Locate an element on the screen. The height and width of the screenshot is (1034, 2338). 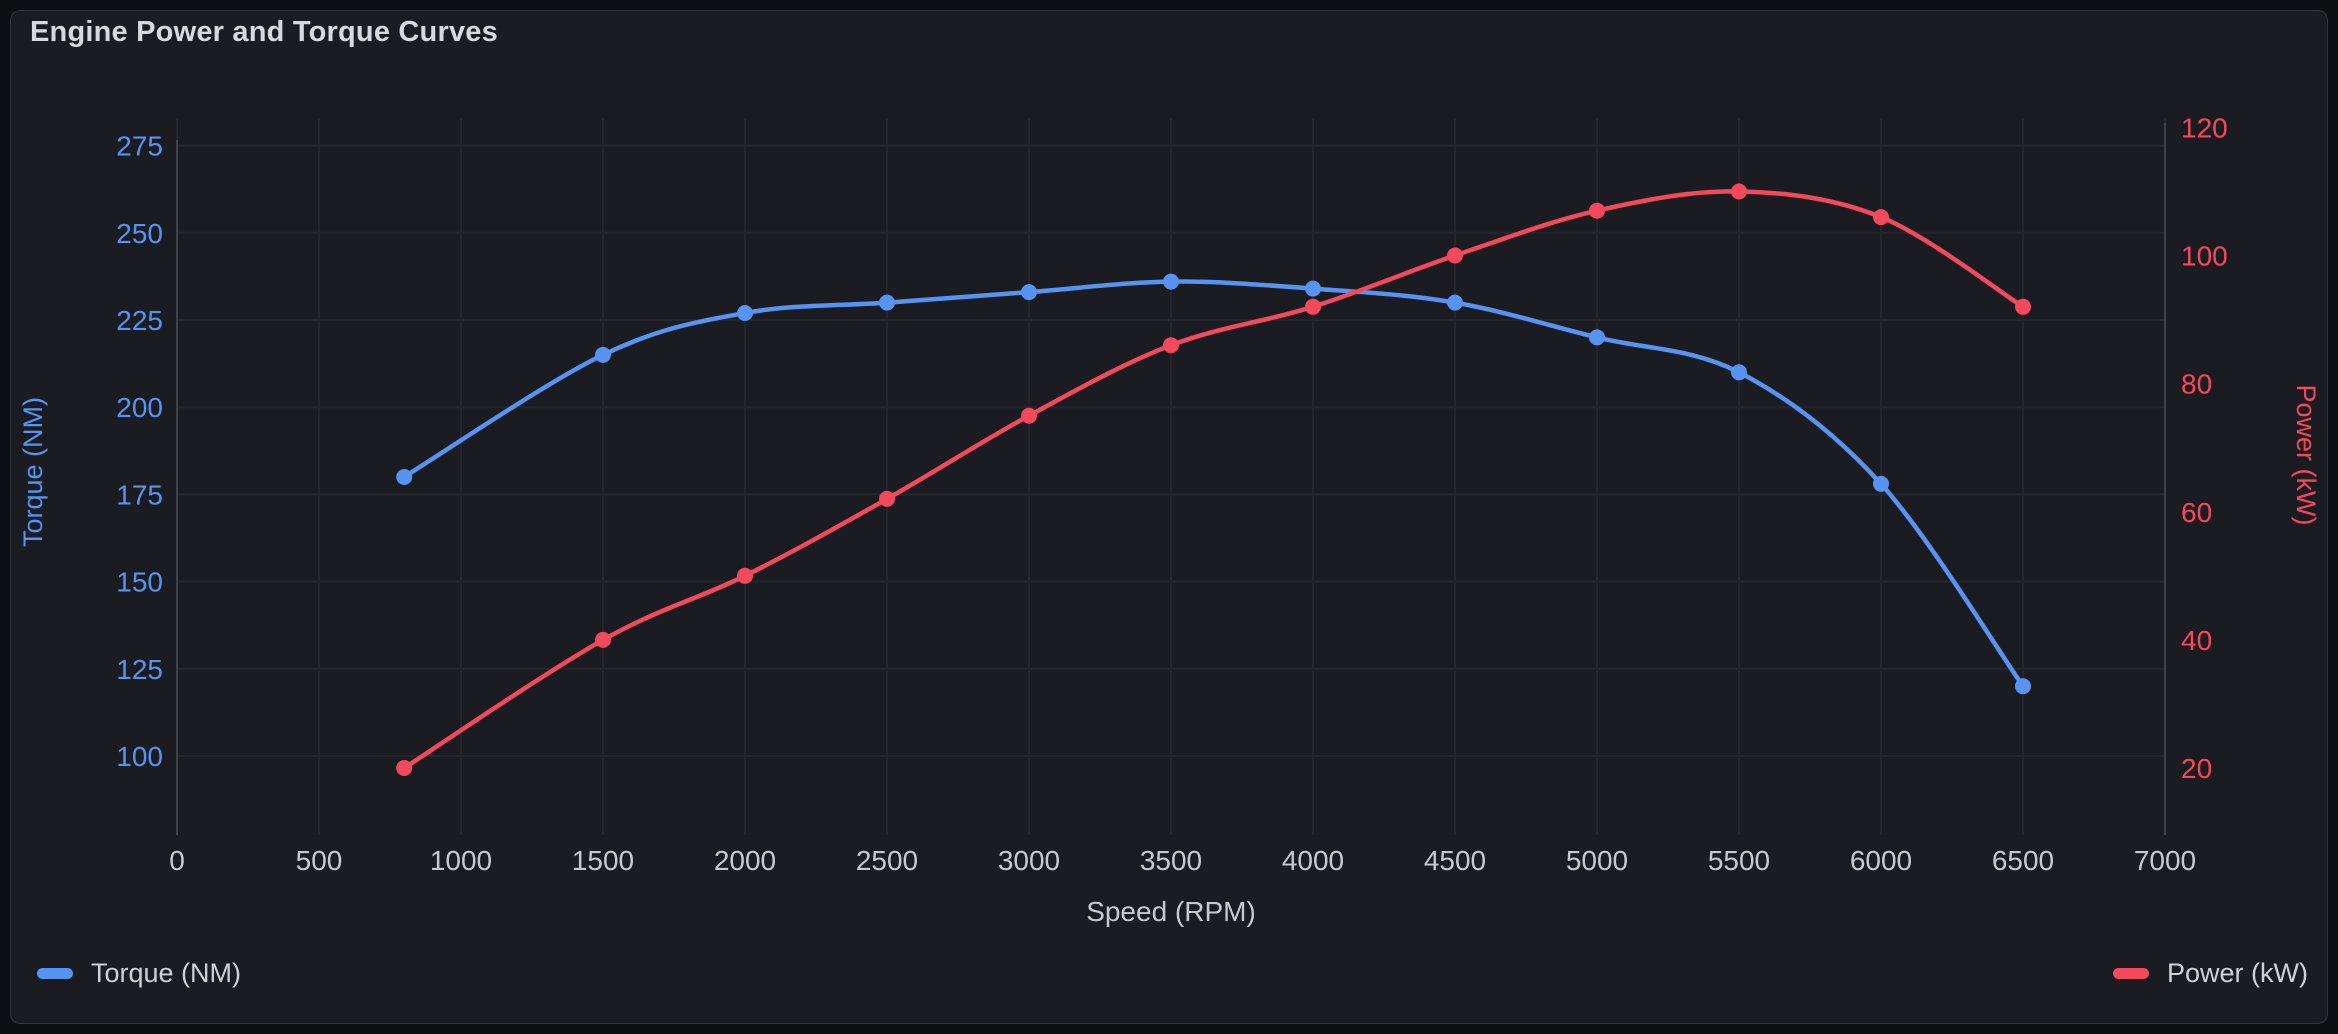
x-axis-title: Speed (RPM) is located at coordinates (1171, 911).